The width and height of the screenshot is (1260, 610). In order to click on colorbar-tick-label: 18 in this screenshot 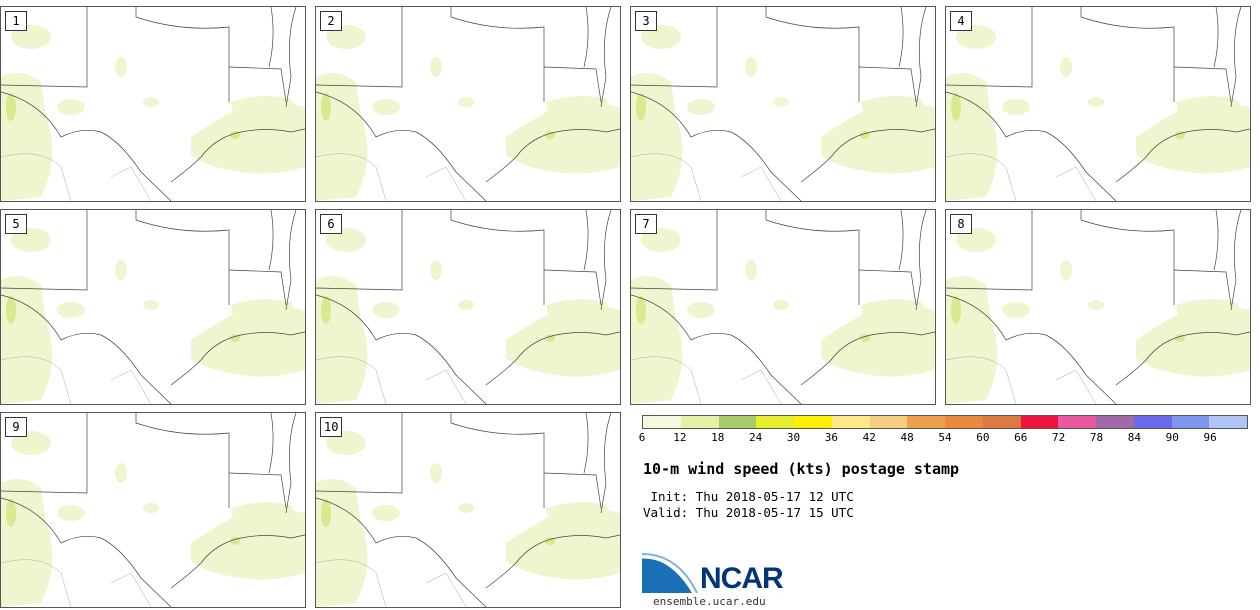, I will do `click(718, 437)`.